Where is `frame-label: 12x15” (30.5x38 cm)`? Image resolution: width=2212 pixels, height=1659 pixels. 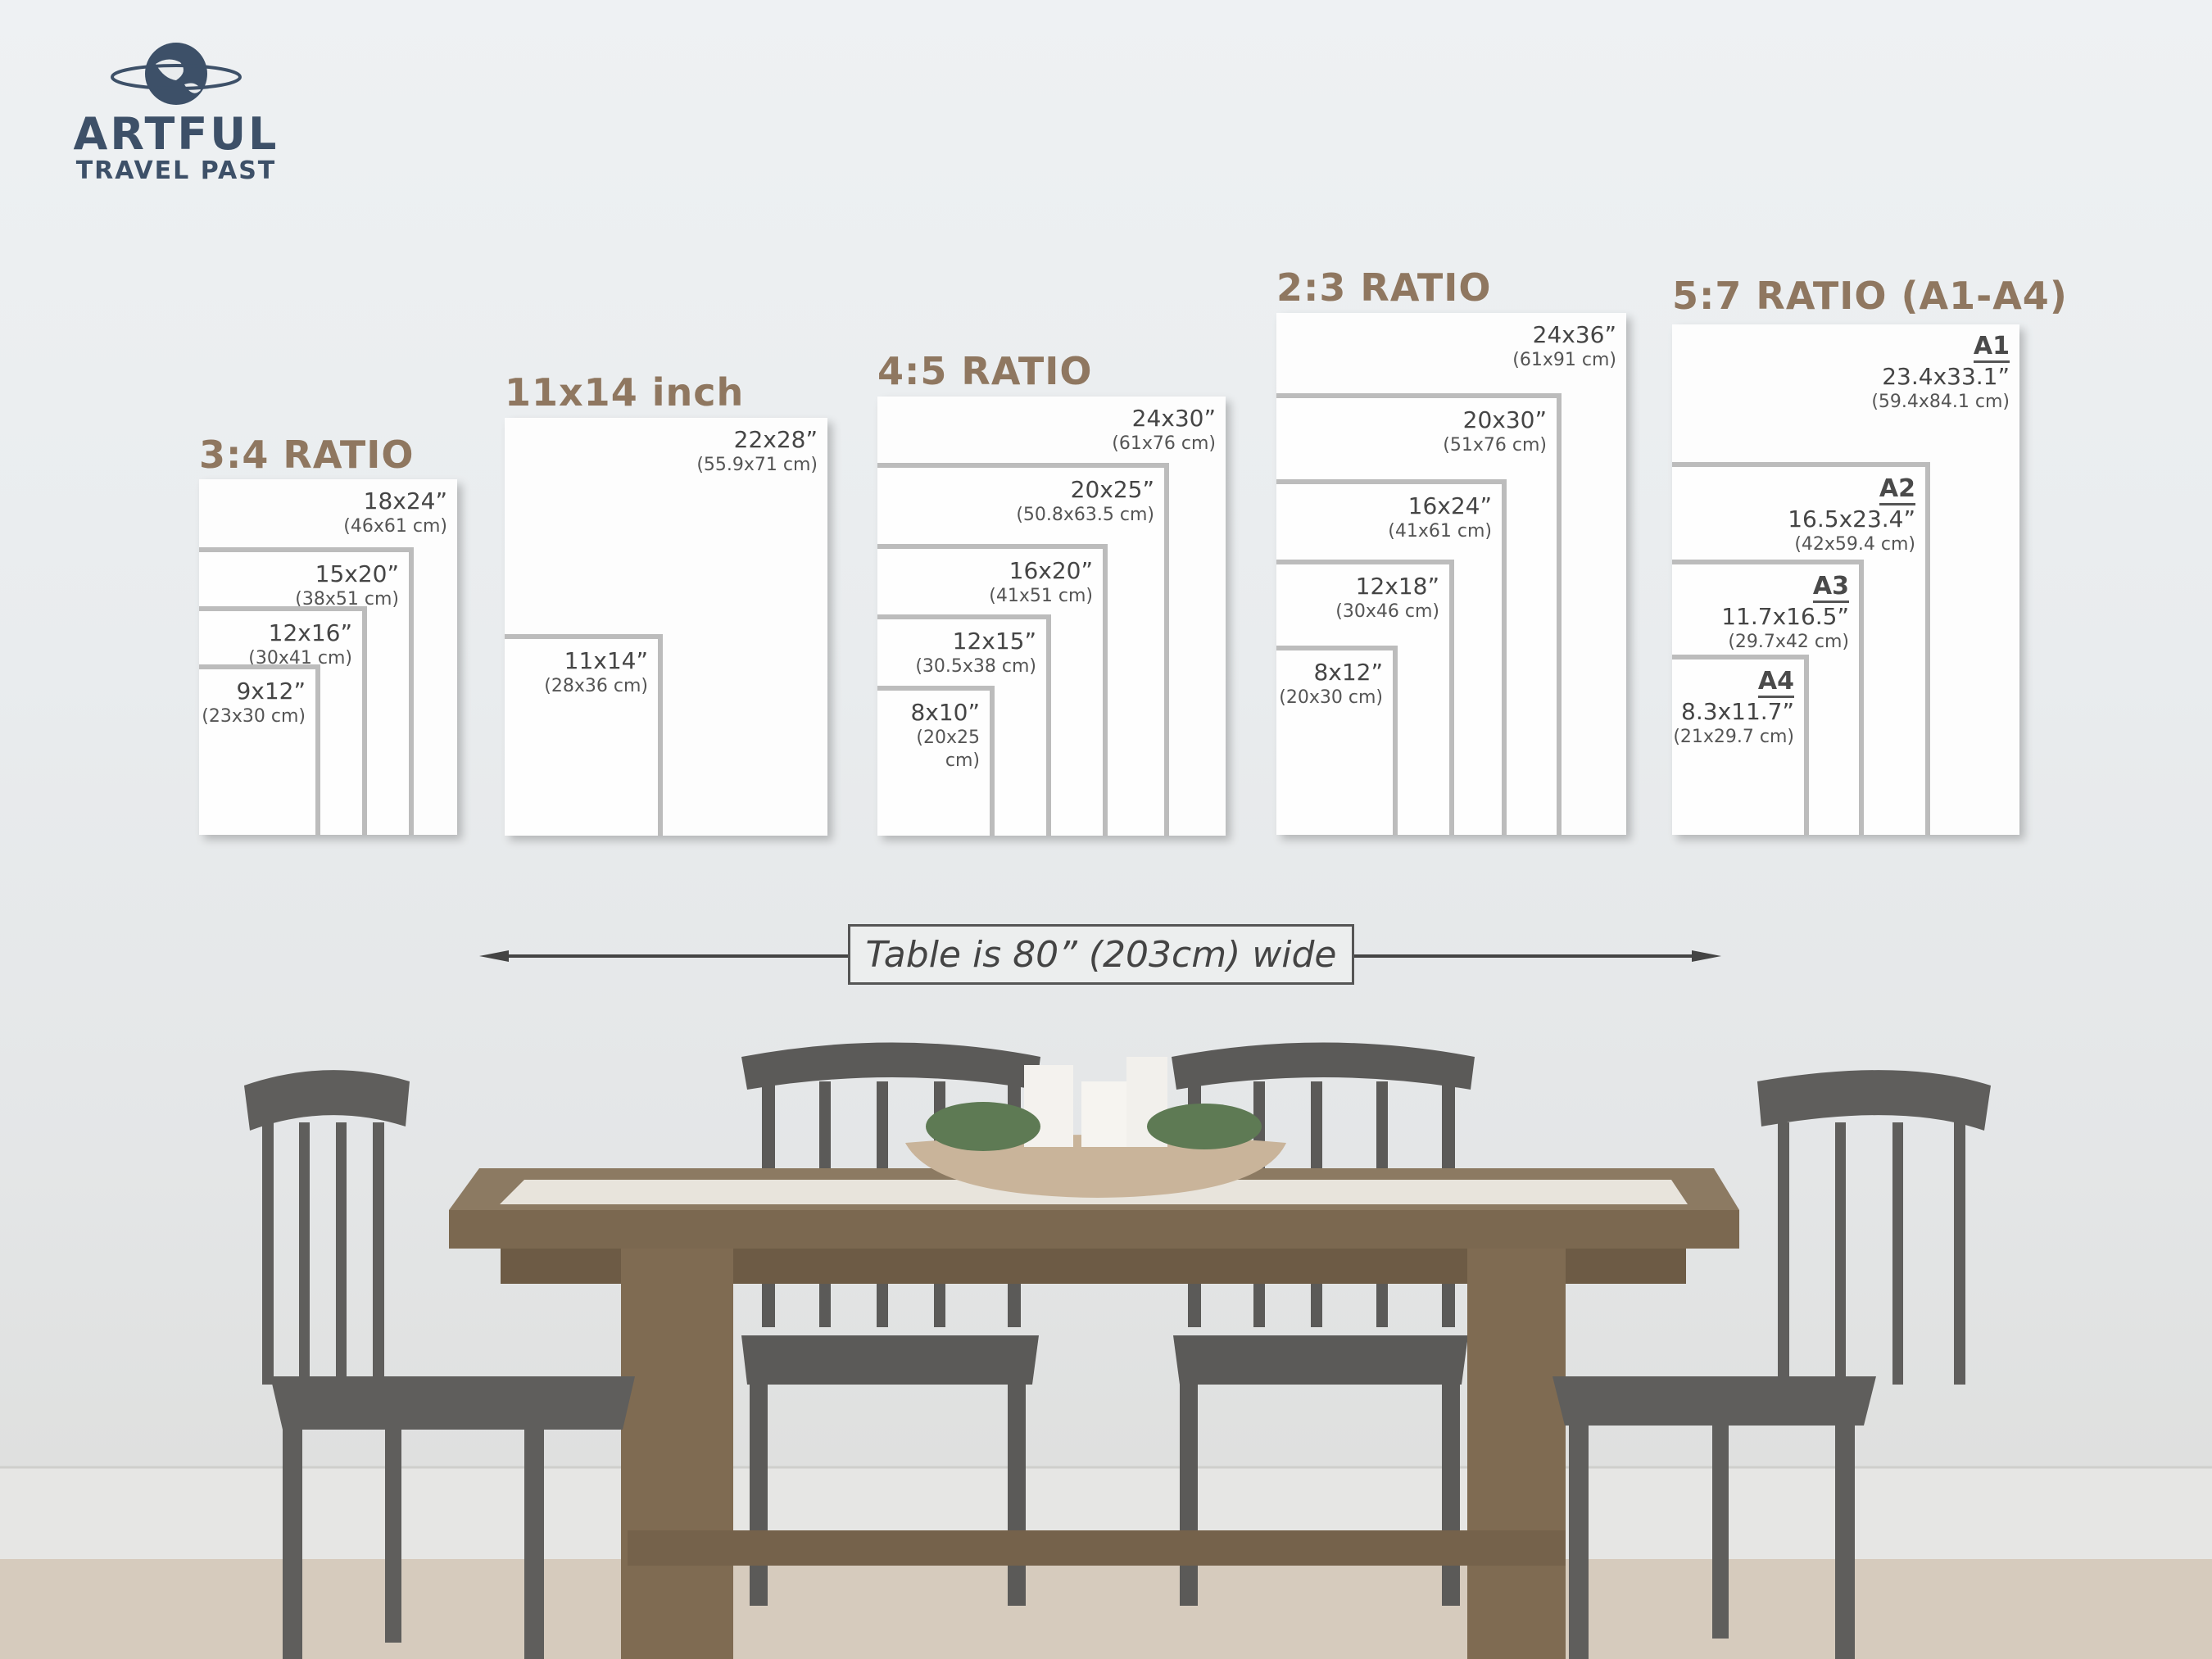
frame-label: 12x15” (30.5x38 cm) is located at coordinates (975, 653).